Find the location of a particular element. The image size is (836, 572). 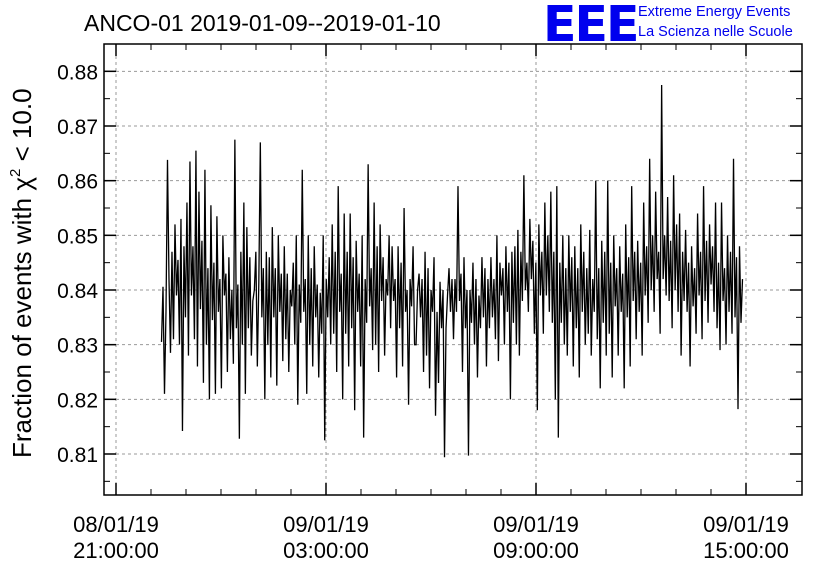

chart-title: ANCO-01 2019-01-09--2019-01-10 is located at coordinates (262, 23).